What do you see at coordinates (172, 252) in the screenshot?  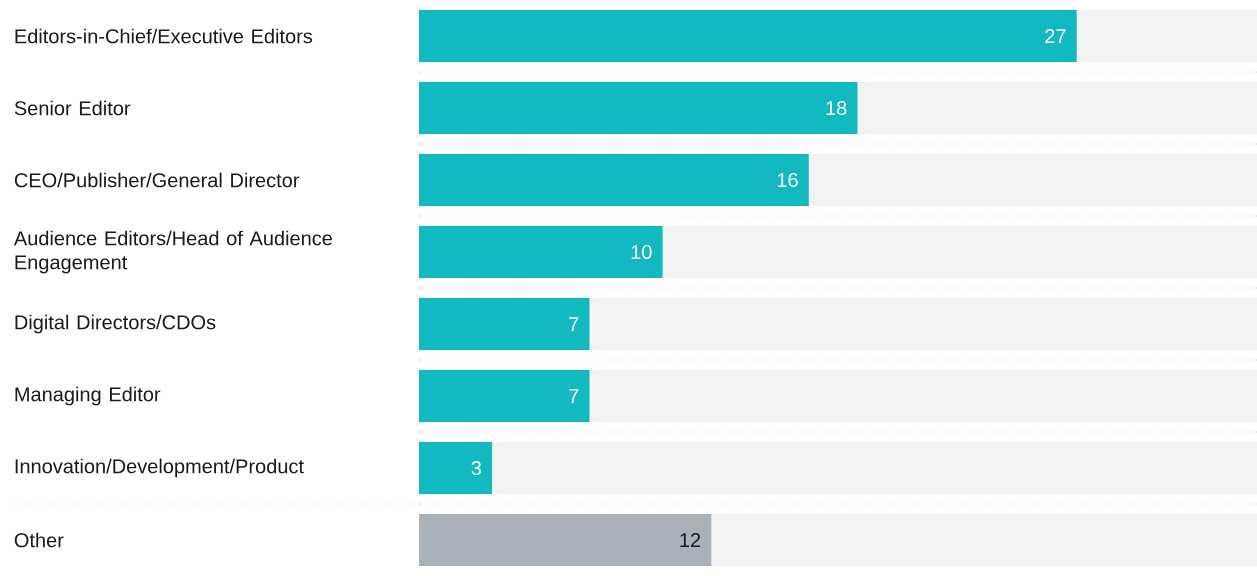 I see `y-tick-label: Audience Editors/Head of Audience Engagement` at bounding box center [172, 252].